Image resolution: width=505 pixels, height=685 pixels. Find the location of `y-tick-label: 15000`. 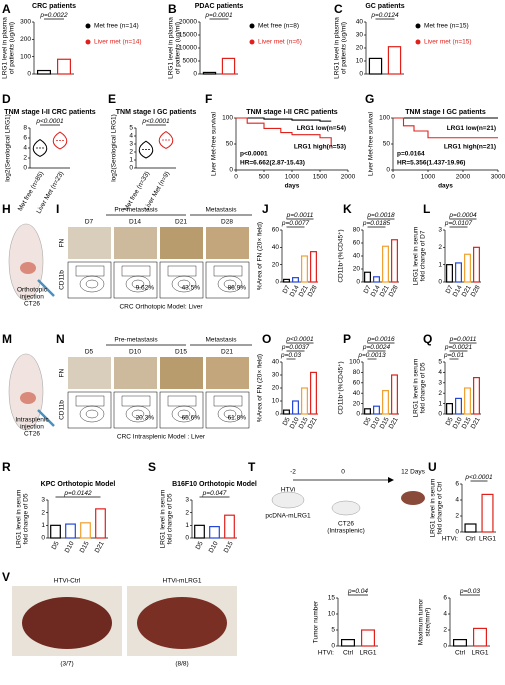

y-tick-label: 15000 is located at coordinates (188, 35).